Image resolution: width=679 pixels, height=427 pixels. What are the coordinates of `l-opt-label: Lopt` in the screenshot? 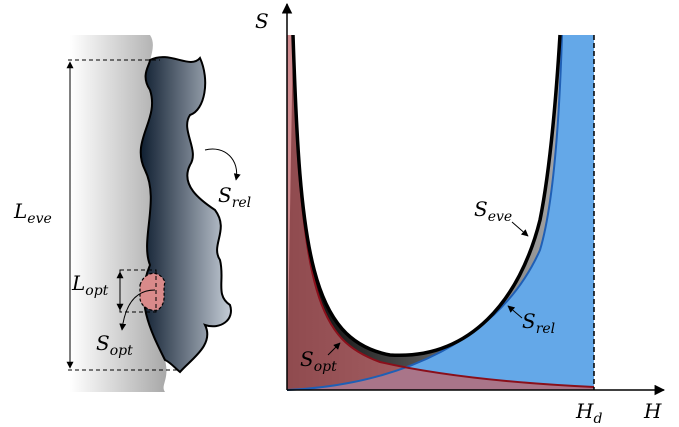 It's located at (90, 285).